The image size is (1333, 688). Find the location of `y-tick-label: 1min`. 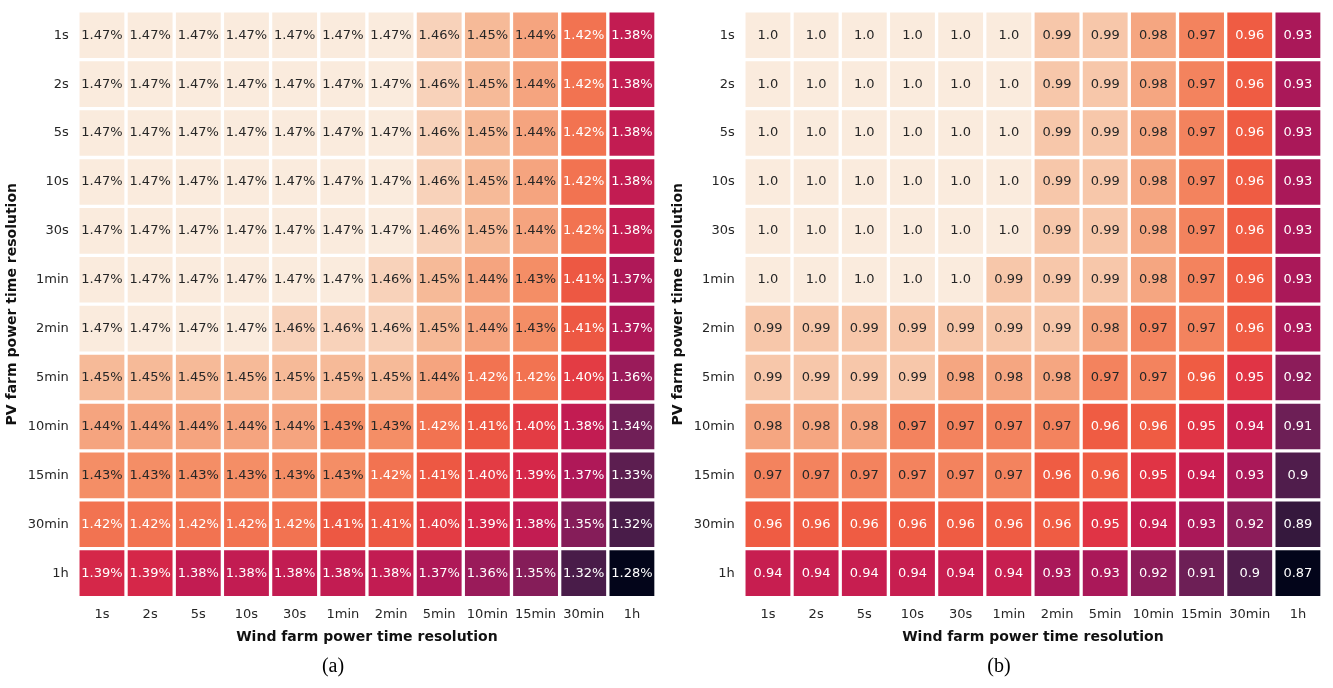

y-tick-label: 1min is located at coordinates (52, 279).